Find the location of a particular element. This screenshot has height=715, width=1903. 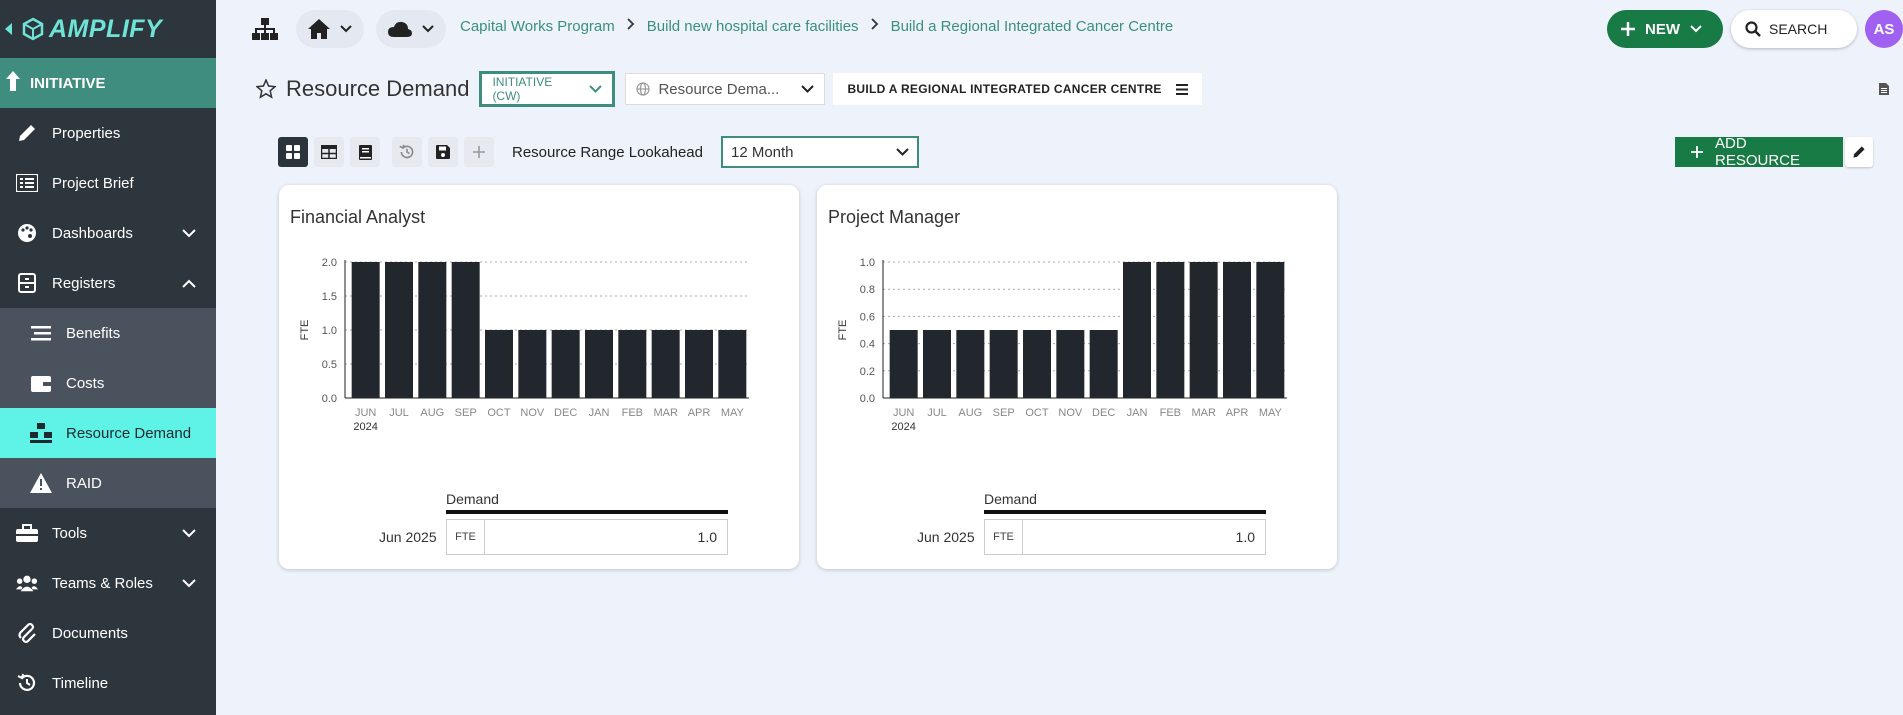

sidebar-item-dashboards: Dashboards is located at coordinates (108, 233).